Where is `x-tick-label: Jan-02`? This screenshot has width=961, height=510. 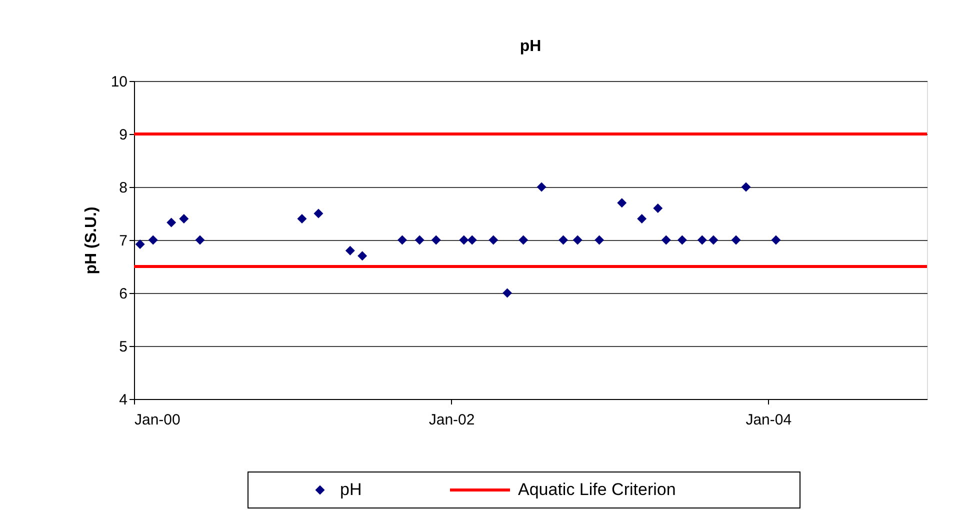 x-tick-label: Jan-02 is located at coordinates (451, 420).